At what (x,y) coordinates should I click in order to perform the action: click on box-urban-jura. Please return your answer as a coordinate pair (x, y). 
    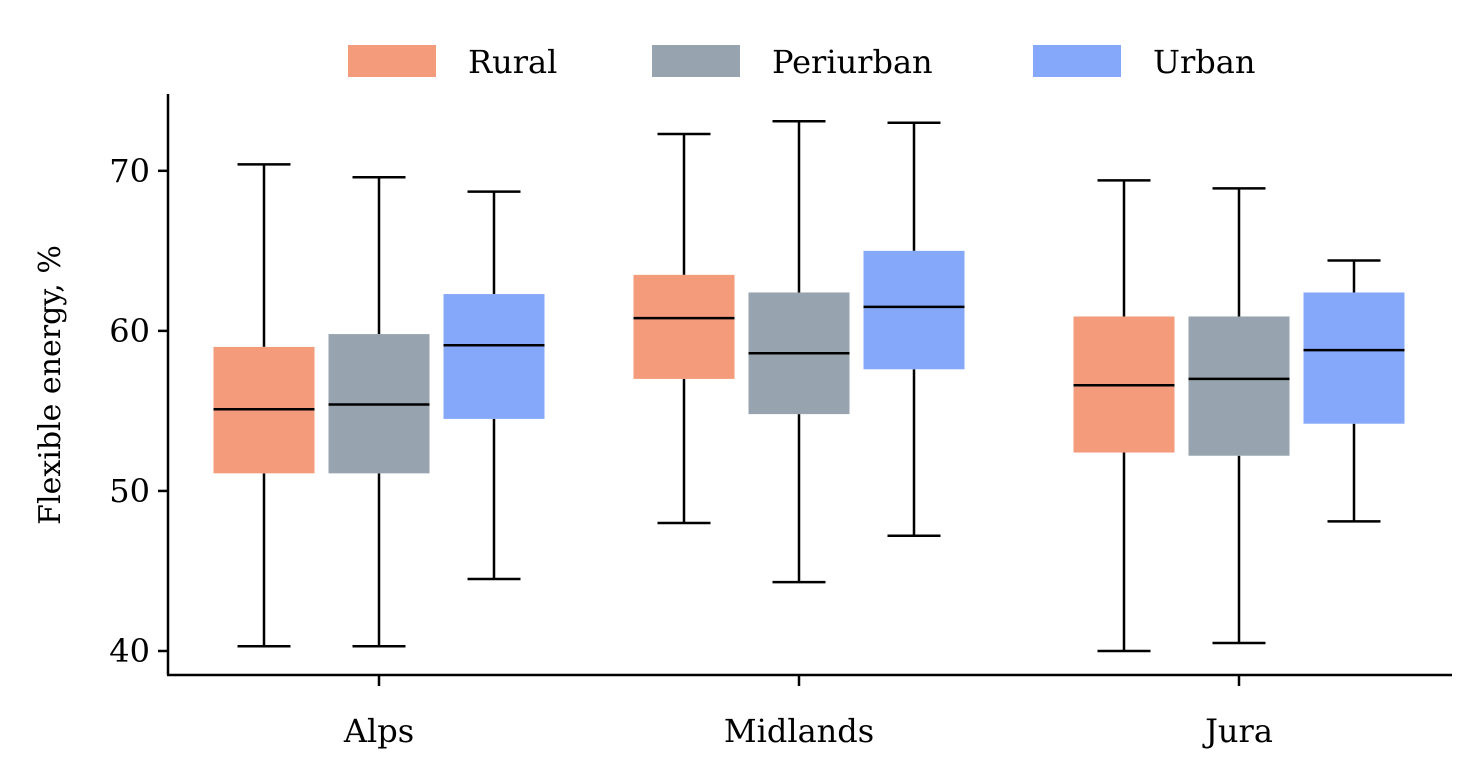
    Looking at the image, I should click on (1354, 391).